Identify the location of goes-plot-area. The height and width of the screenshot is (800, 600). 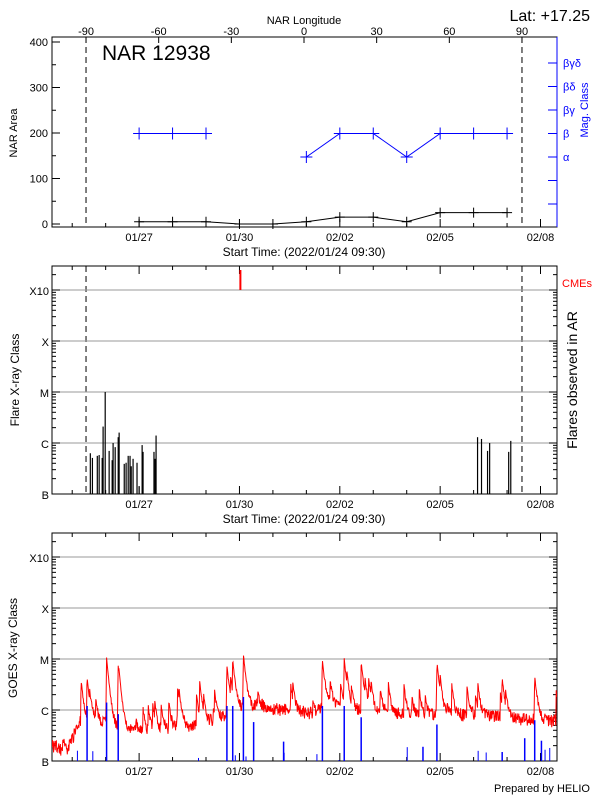
(304, 708).